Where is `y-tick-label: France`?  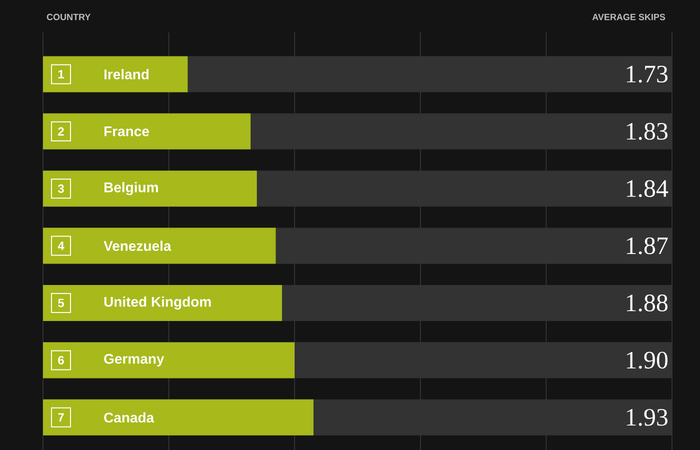
y-tick-label: France is located at coordinates (126, 131).